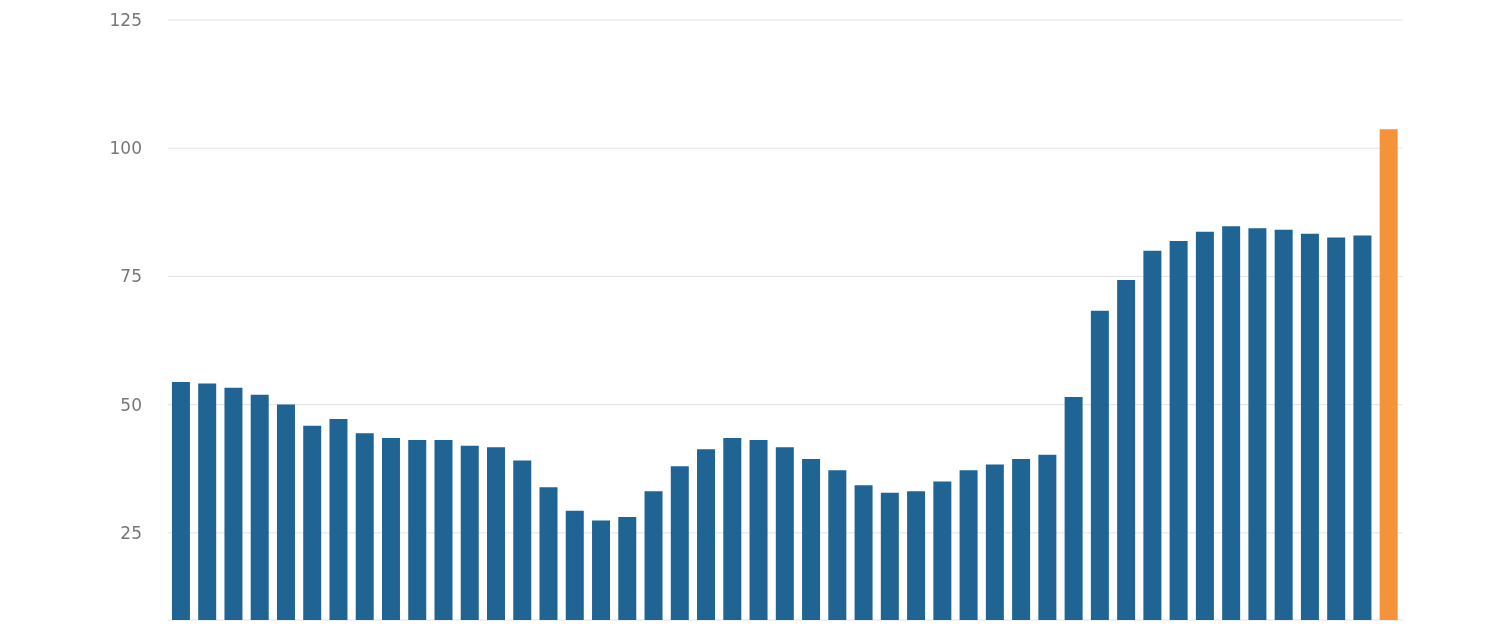  I want to click on y-tick-label: 25, so click(131, 532).